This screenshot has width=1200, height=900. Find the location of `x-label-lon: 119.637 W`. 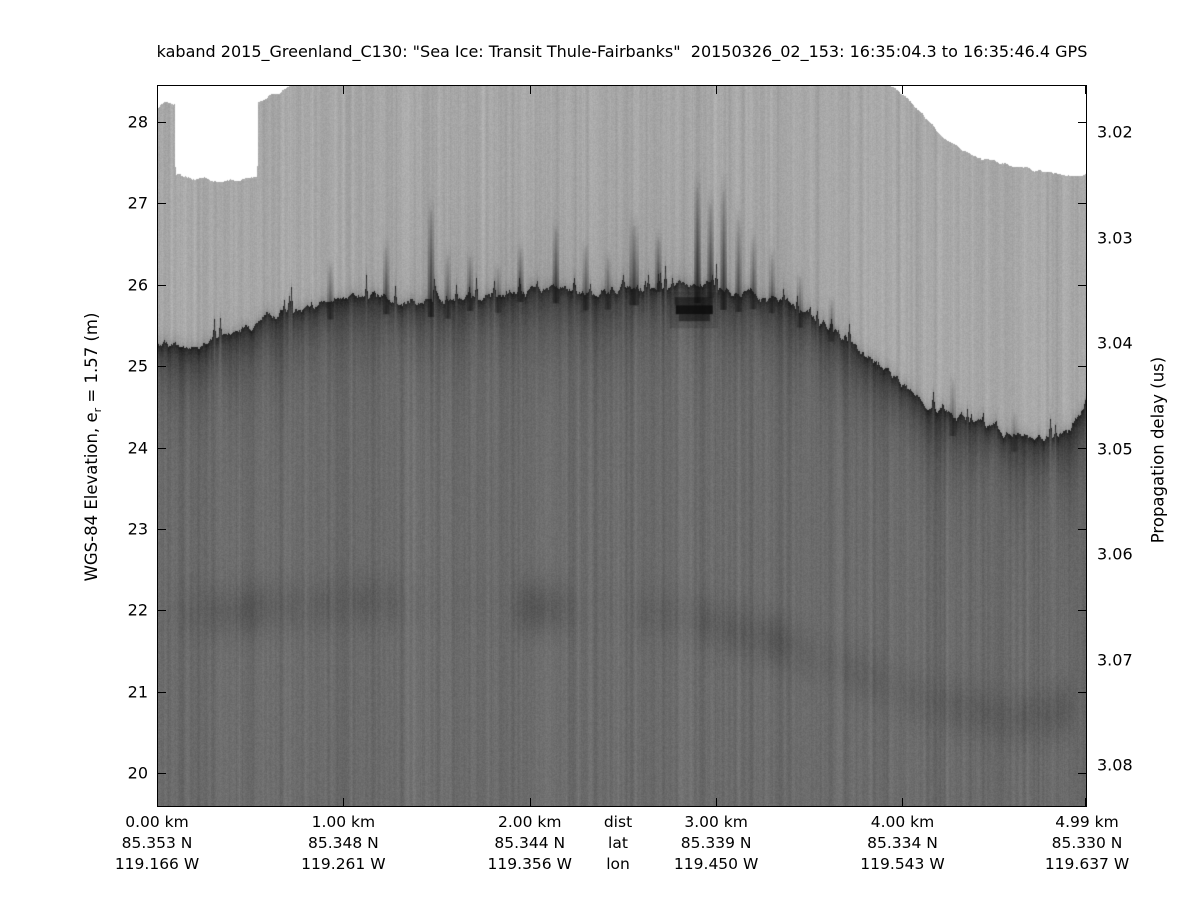

x-label-lon: 119.637 W is located at coordinates (1087, 864).